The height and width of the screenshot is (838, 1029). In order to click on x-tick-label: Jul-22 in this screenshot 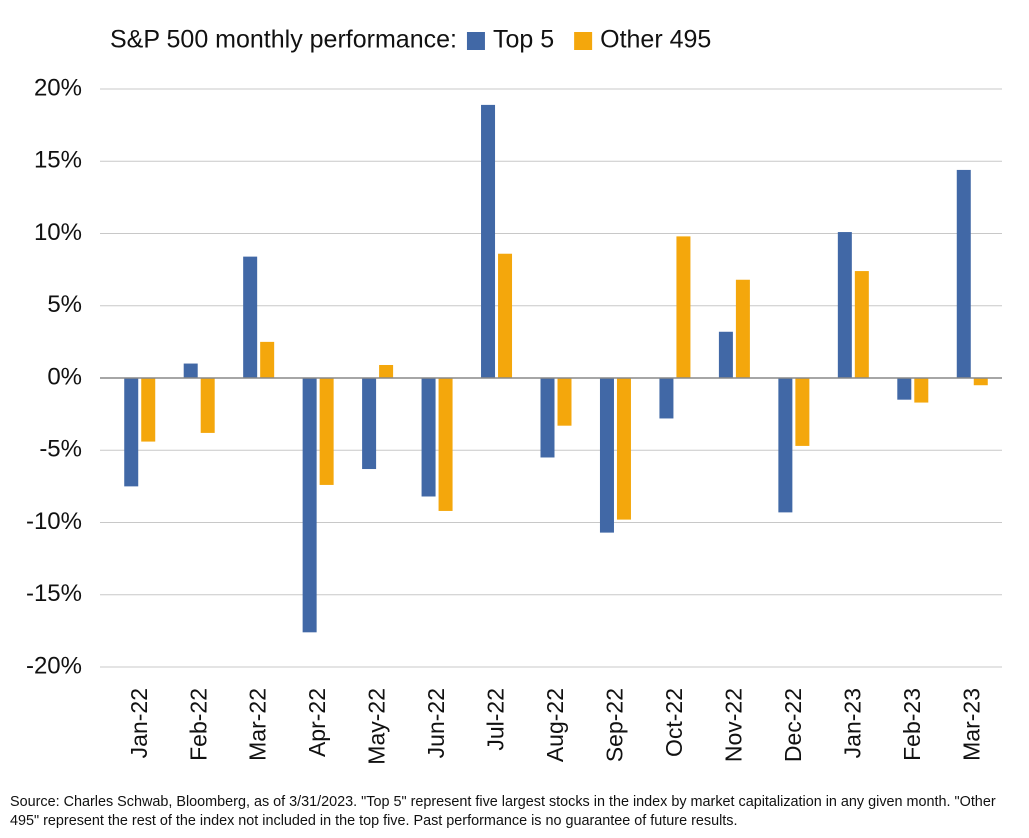, I will do `click(496, 719)`.